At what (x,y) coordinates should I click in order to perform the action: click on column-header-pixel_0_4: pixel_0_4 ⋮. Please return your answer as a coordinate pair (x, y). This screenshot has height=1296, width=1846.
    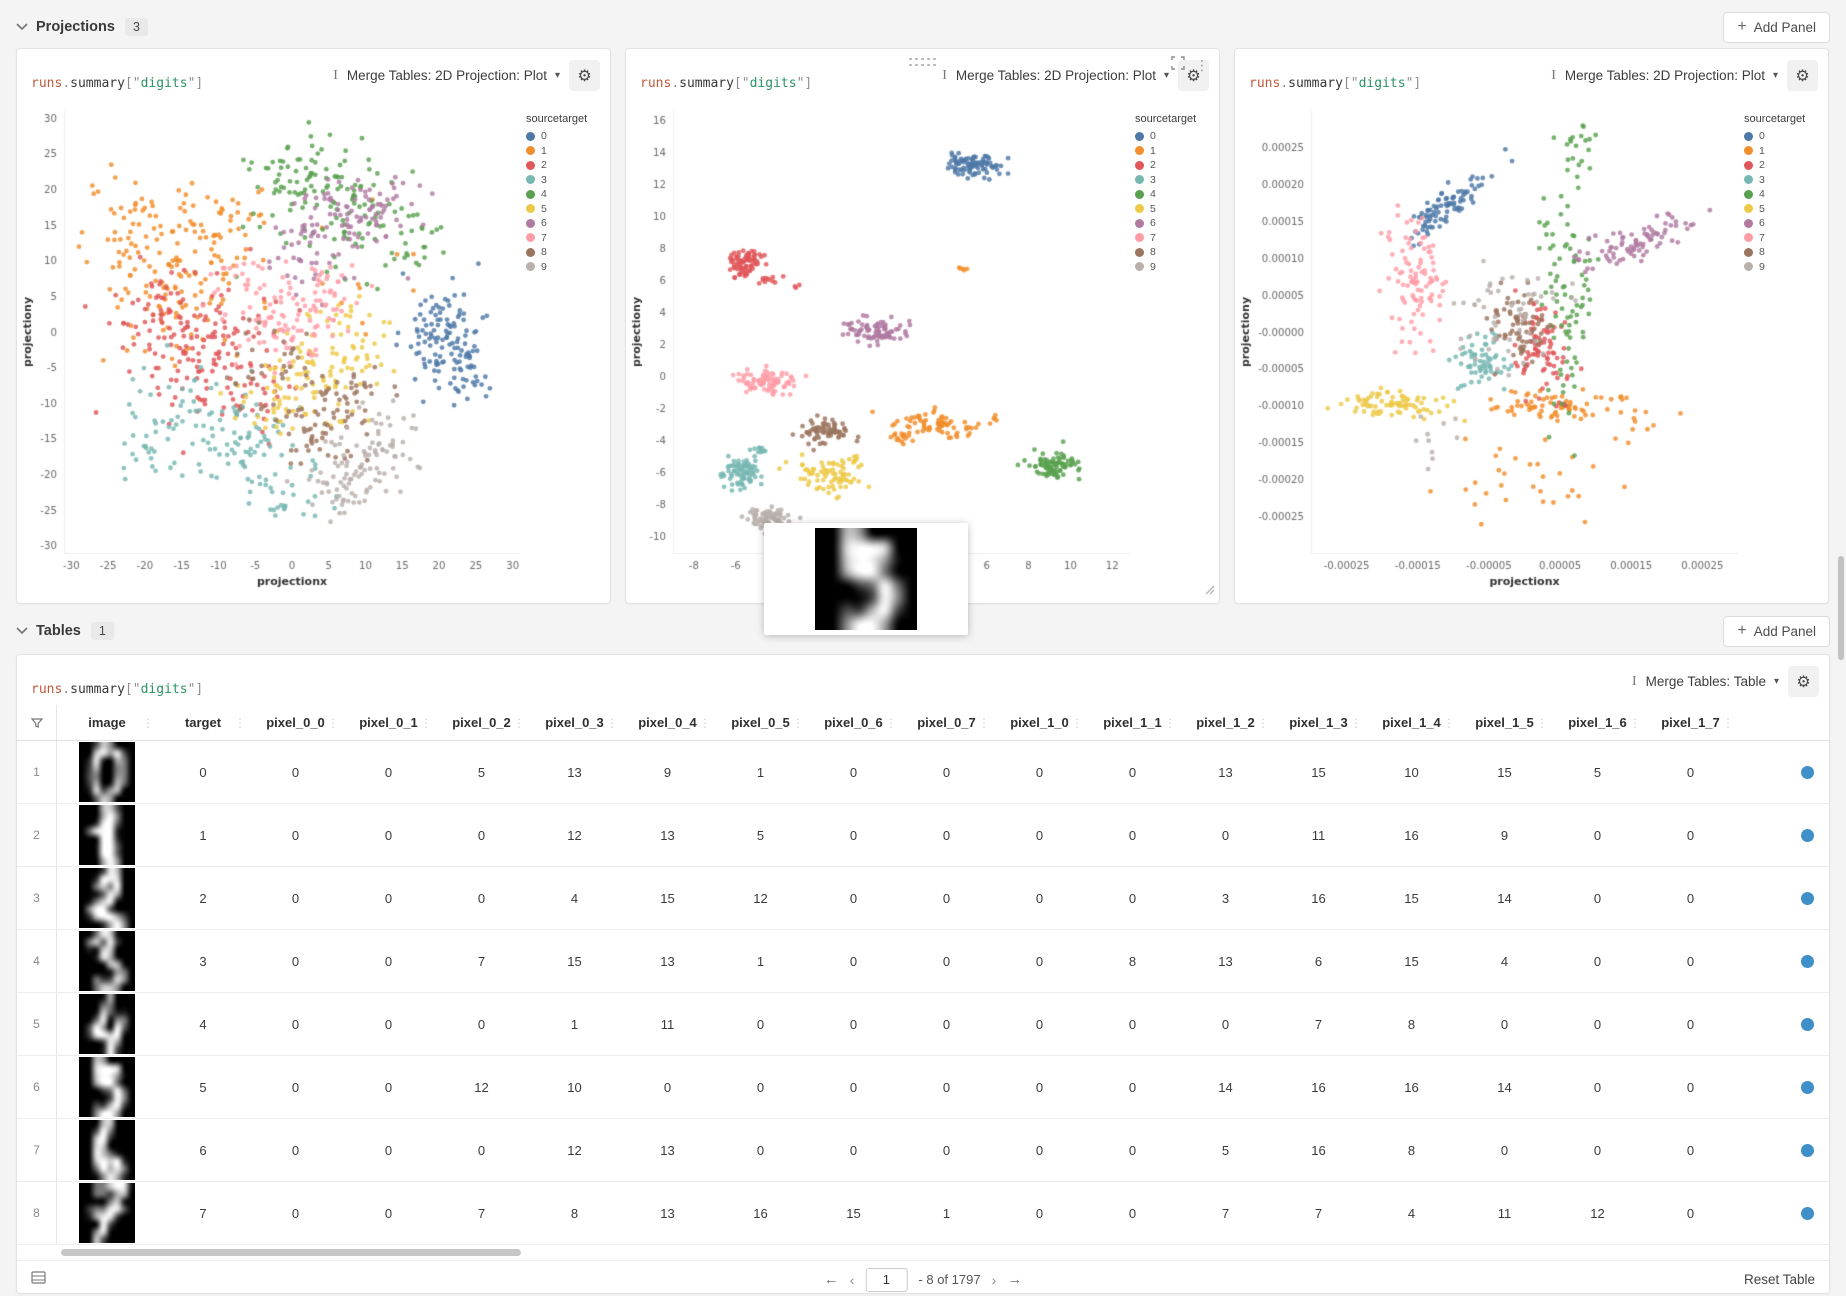
    Looking at the image, I should click on (674, 722).